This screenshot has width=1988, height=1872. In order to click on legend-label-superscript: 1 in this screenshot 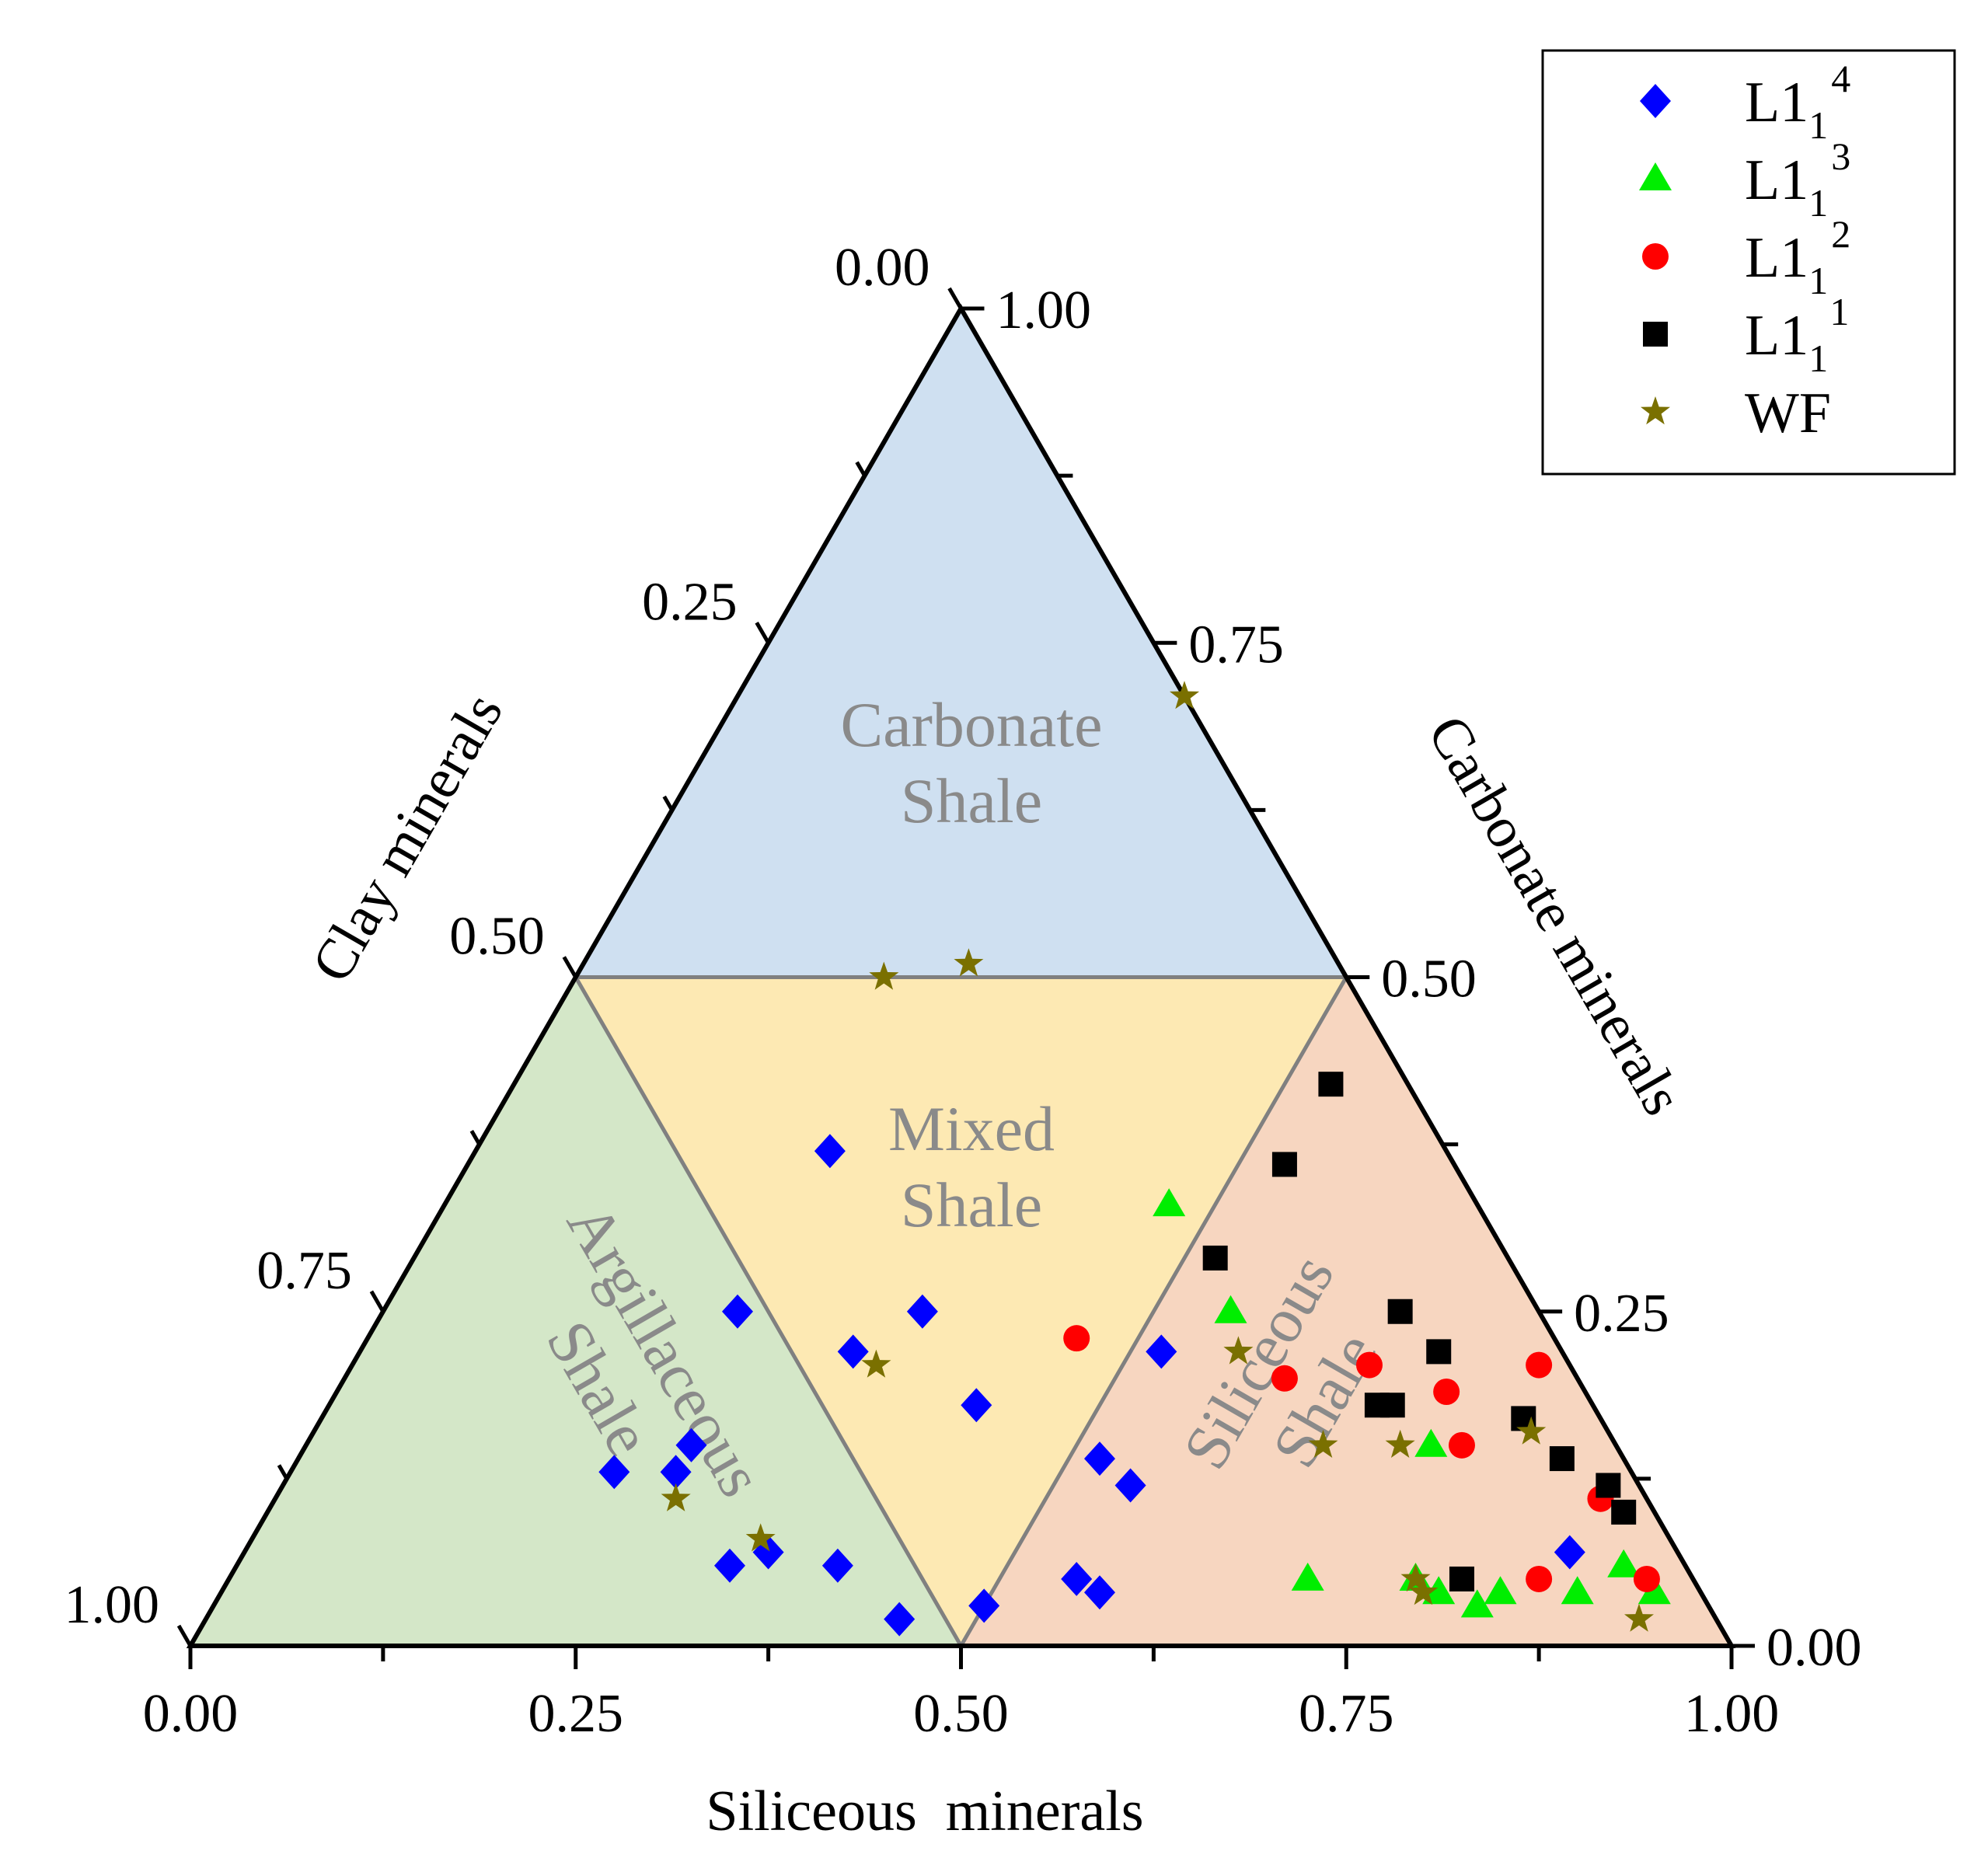, I will do `click(1839, 312)`.